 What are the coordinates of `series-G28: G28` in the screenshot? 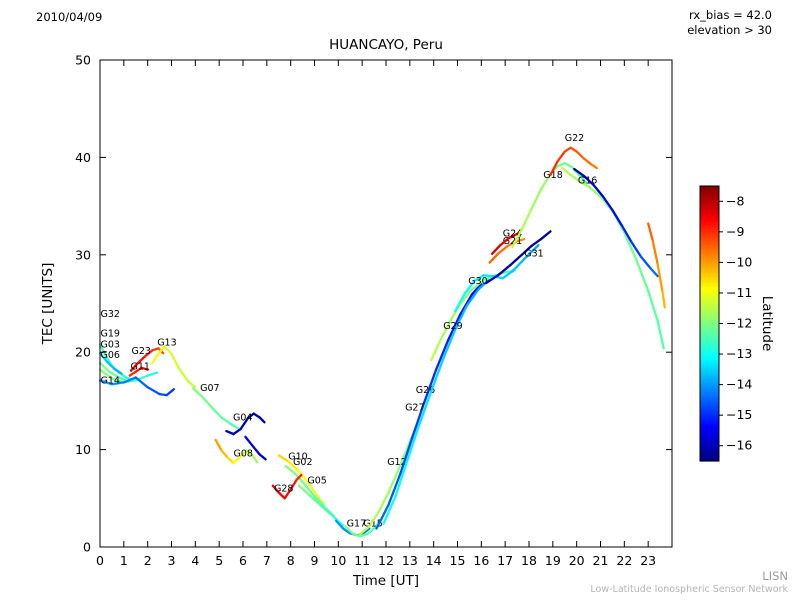 It's located at (287, 486).